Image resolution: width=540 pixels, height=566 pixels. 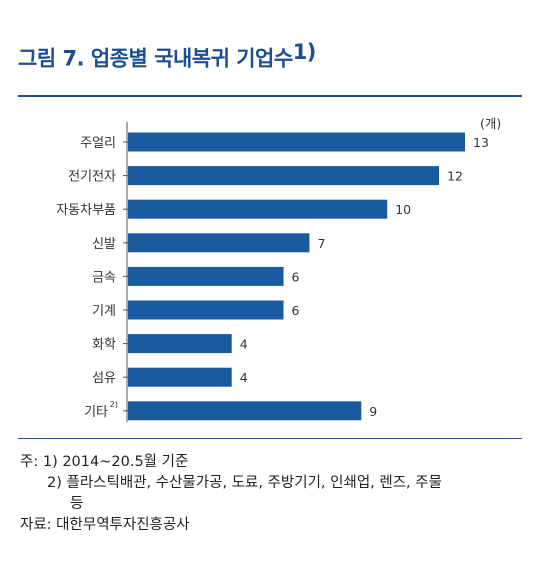 What do you see at coordinates (296, 142) in the screenshot?
I see `bar-주얼리` at bounding box center [296, 142].